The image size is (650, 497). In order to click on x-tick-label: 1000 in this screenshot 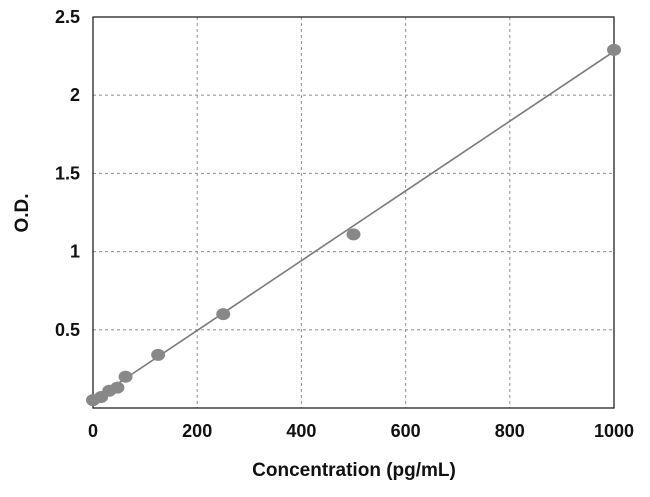, I will do `click(614, 431)`.